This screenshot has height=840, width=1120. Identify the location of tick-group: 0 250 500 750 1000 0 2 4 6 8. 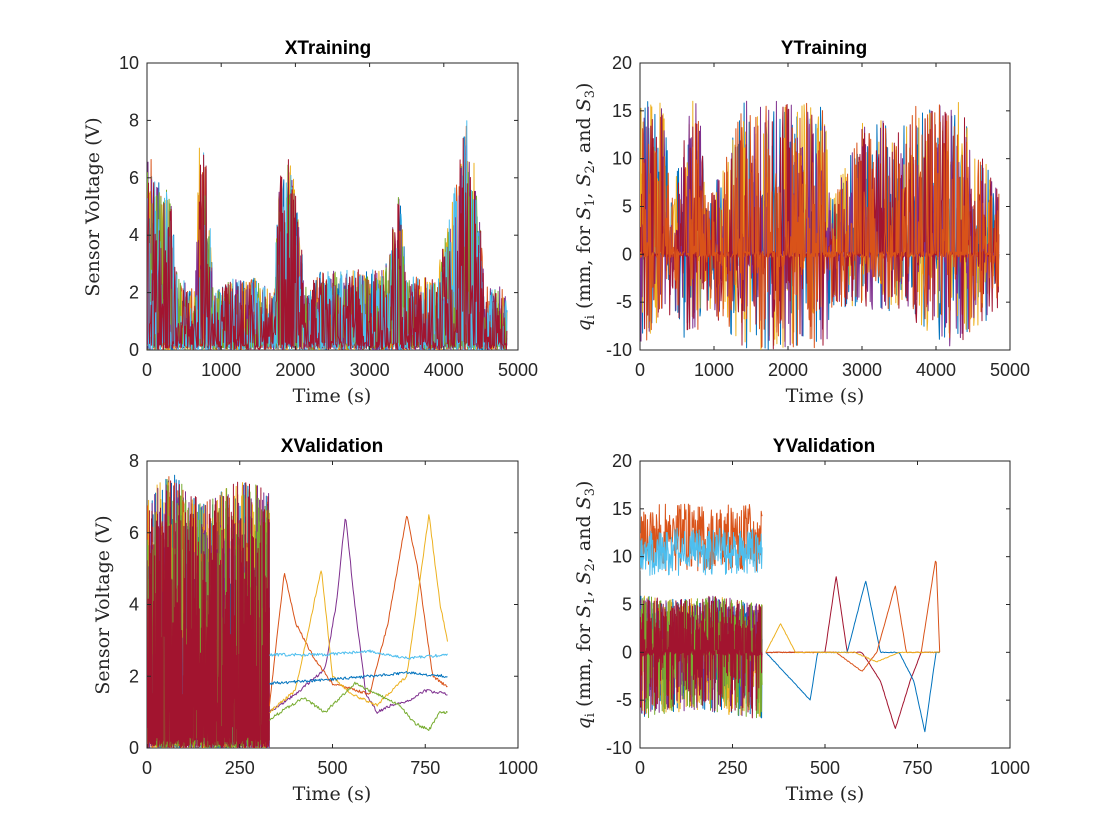
(333, 614).